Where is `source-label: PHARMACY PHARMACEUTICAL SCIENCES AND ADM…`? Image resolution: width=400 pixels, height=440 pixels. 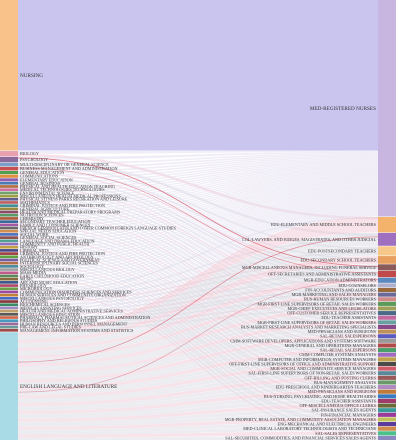
source-label: PHARMACY PHARMACEUTICAL SCIENCES AND ADM… is located at coordinates (85, 317).